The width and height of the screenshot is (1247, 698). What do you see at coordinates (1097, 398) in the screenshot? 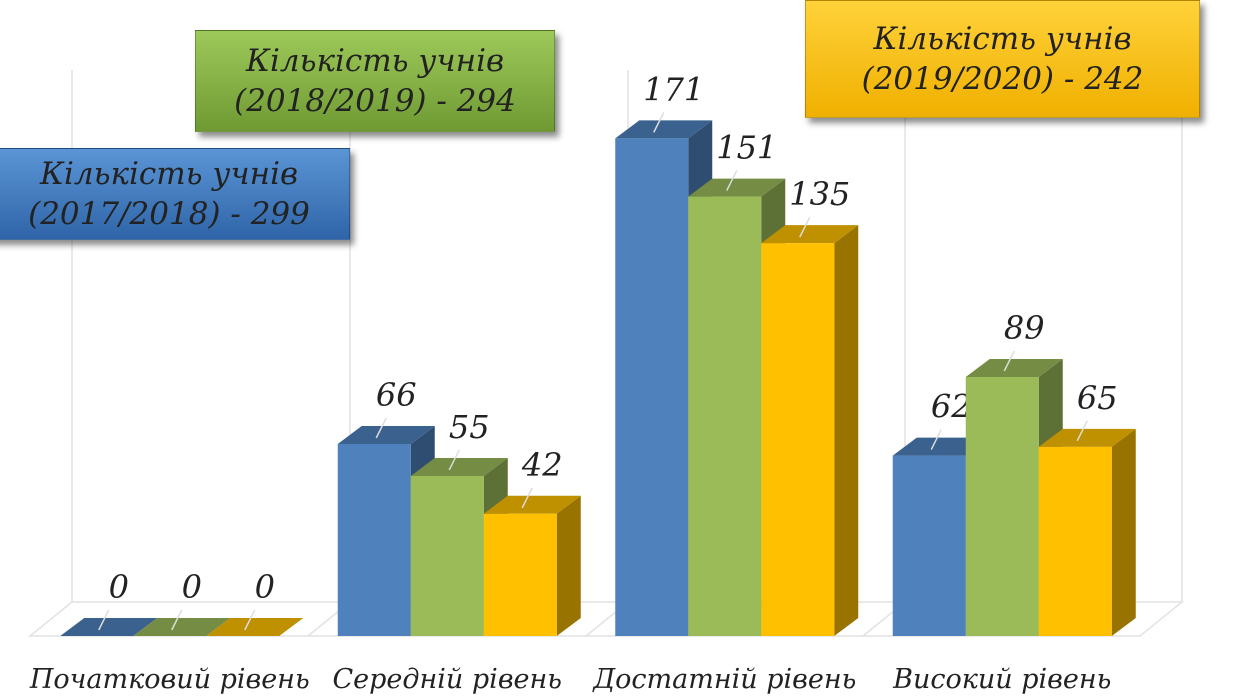
I see `data-label: 65` at bounding box center [1097, 398].